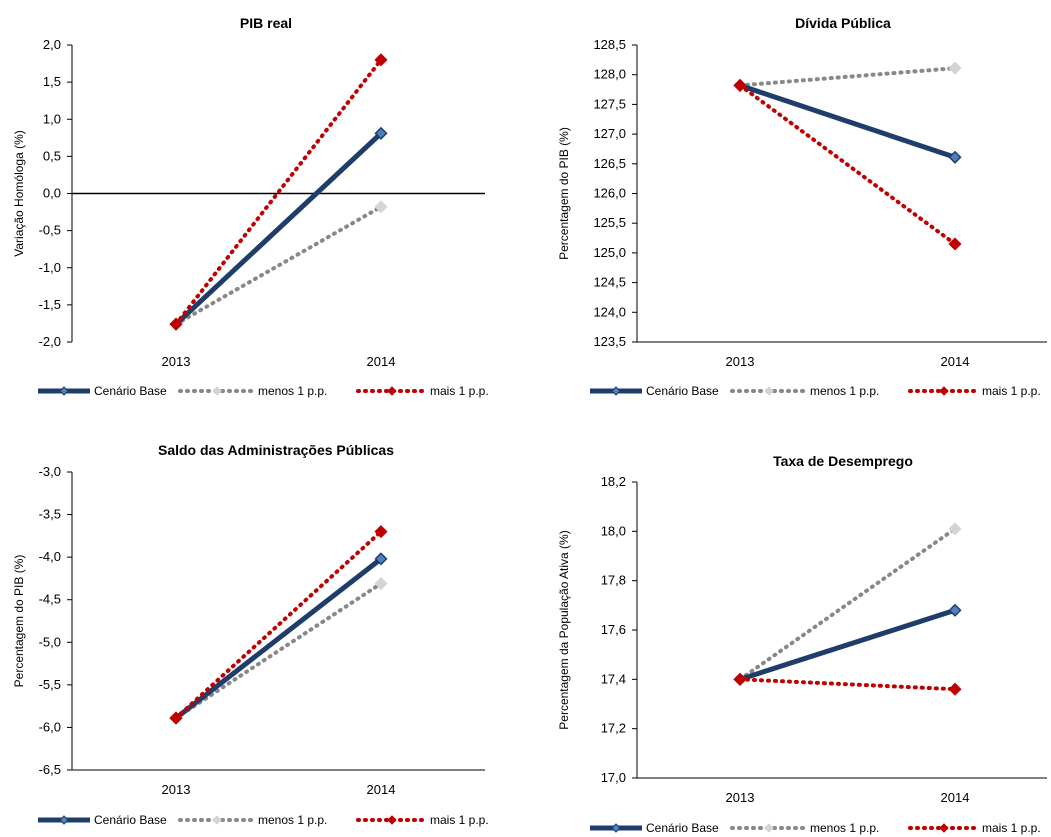  What do you see at coordinates (52, 44) in the screenshot?
I see `y-tick-label: 2,0` at bounding box center [52, 44].